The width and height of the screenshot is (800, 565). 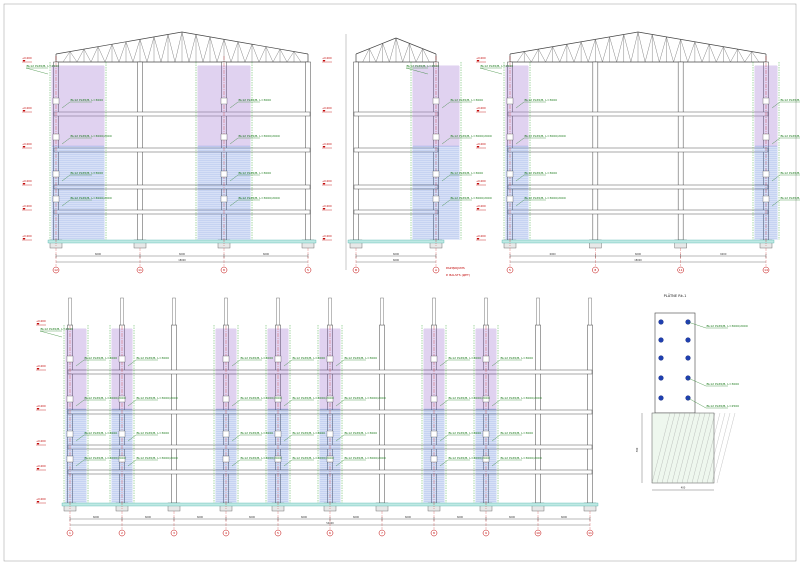 I want to click on axis-label: 11, so click(x=140, y=270).